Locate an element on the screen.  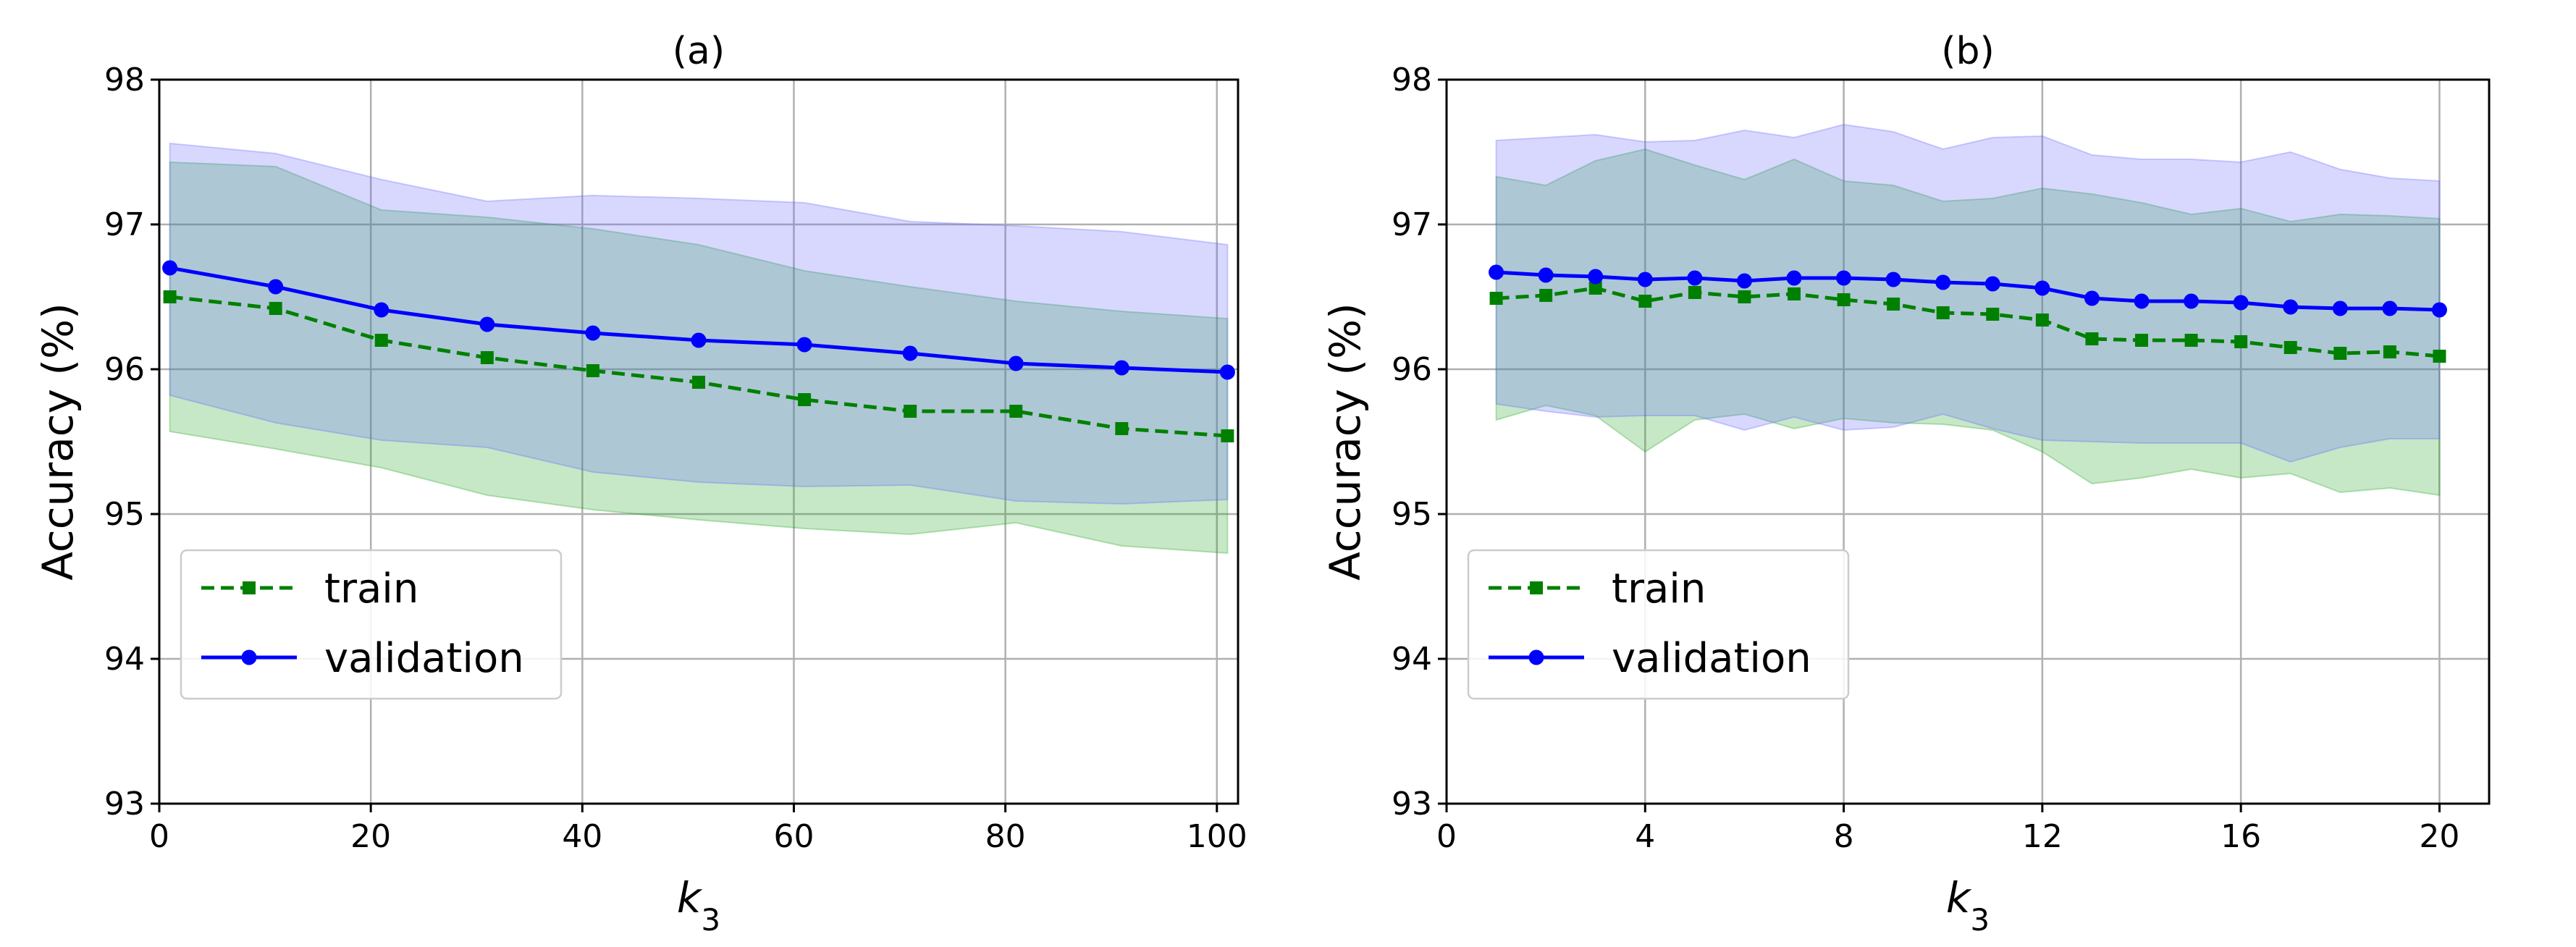
x-tick-label: 80 is located at coordinates (1005, 837).